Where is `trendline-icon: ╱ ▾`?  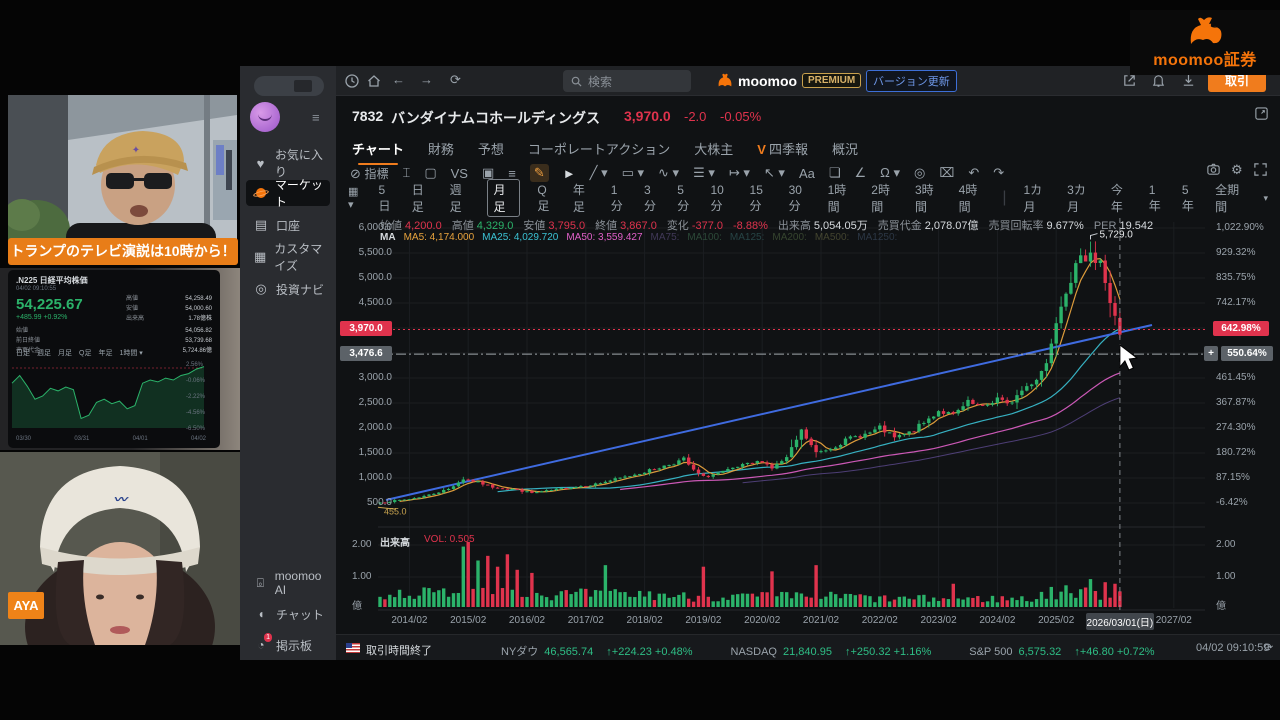 trendline-icon: ╱ ▾ is located at coordinates (598, 172).